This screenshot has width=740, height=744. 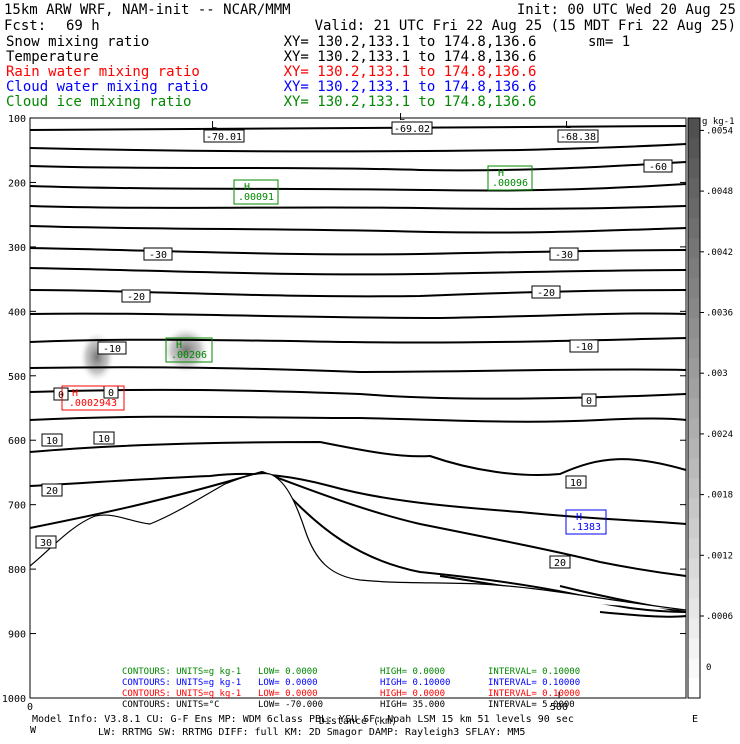 I want to click on pressure-tick-label: 800, so click(x=17, y=570).